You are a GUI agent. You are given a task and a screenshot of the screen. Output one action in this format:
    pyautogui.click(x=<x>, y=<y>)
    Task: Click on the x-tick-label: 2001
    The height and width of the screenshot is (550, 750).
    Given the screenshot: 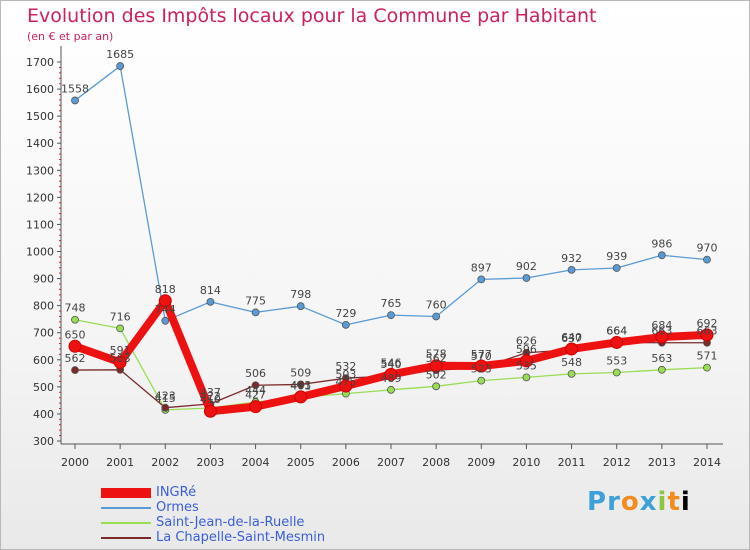 What is the action you would take?
    pyautogui.click(x=120, y=462)
    